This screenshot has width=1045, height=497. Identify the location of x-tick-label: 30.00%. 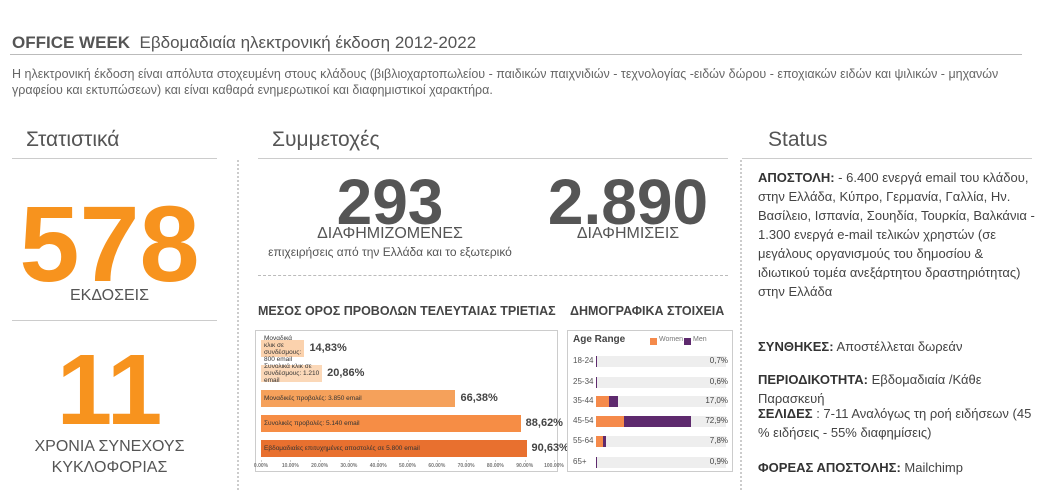
(349, 466).